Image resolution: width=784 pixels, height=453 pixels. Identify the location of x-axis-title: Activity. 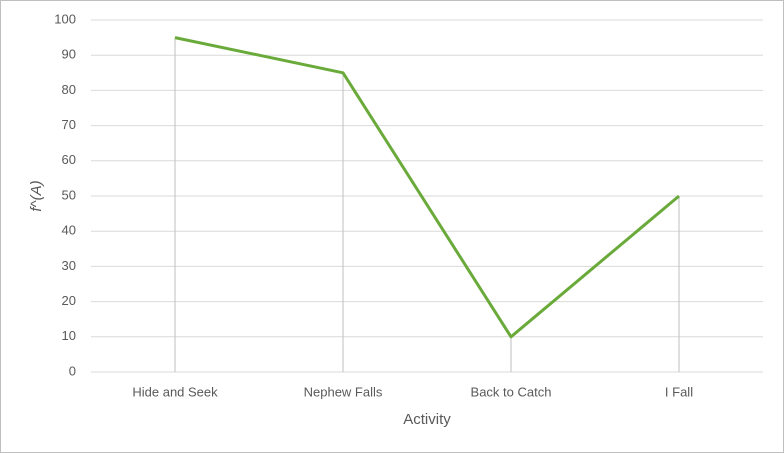
(427, 419).